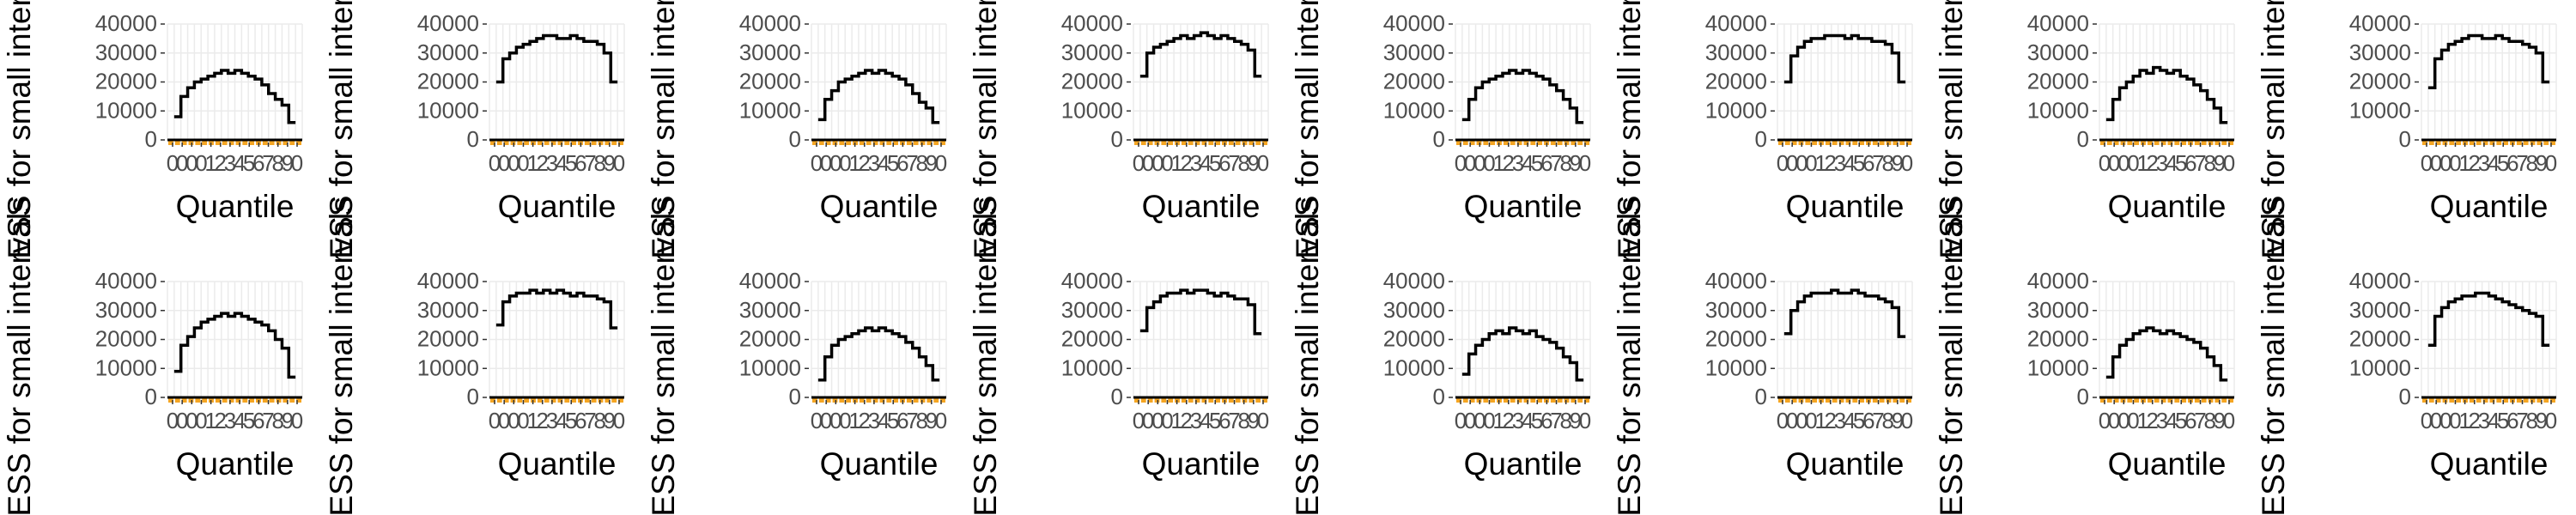 The height and width of the screenshot is (515, 2576). I want to click on y-tick-label: 20000, so click(126, 81).